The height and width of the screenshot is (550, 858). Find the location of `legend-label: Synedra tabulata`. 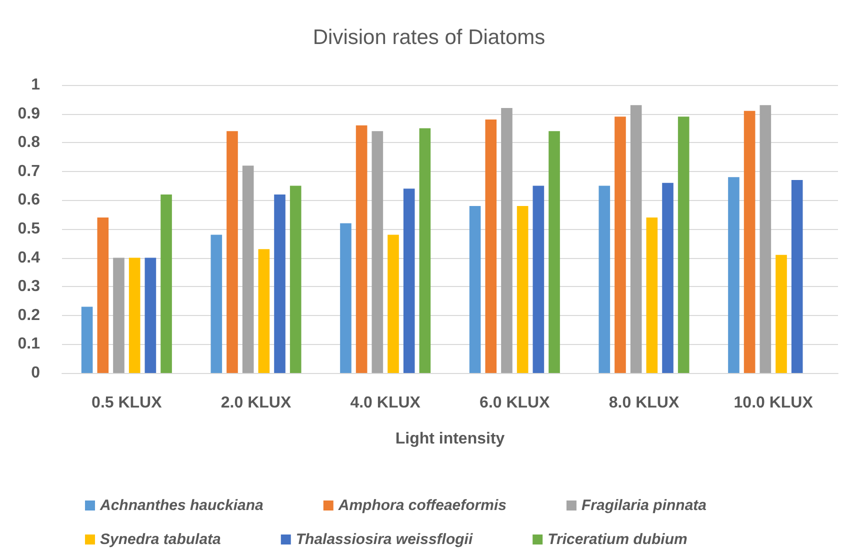

legend-label: Synedra tabulata is located at coordinates (160, 539).